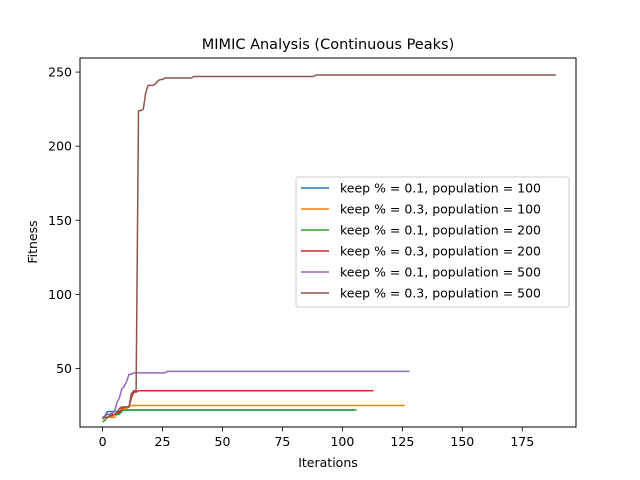 The image size is (640, 480). Describe the element at coordinates (103, 441) in the screenshot. I see `x-tick-label: 0` at that location.